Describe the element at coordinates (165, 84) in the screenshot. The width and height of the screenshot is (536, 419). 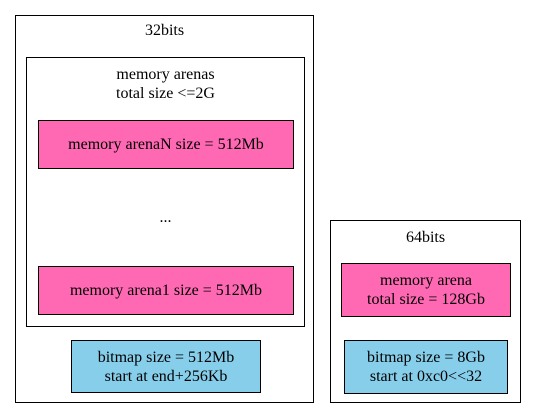
I see `cluster-memory-arenas-title: memory arenas total size <=2G` at that location.